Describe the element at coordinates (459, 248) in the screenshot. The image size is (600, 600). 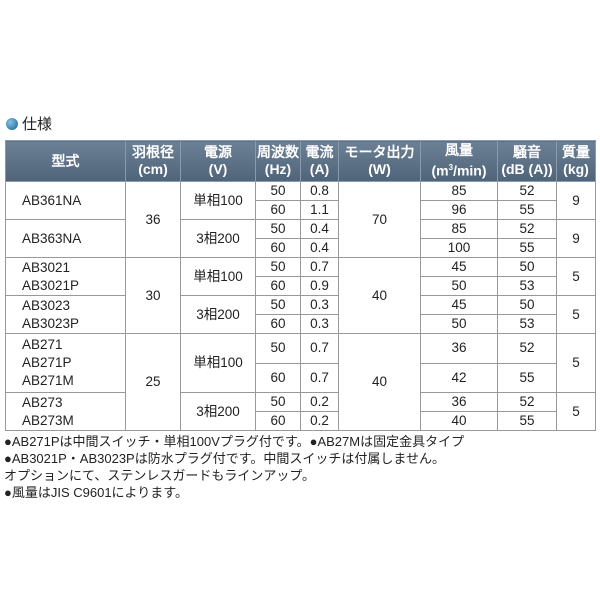
I see `airflow-cell: 100` at that location.